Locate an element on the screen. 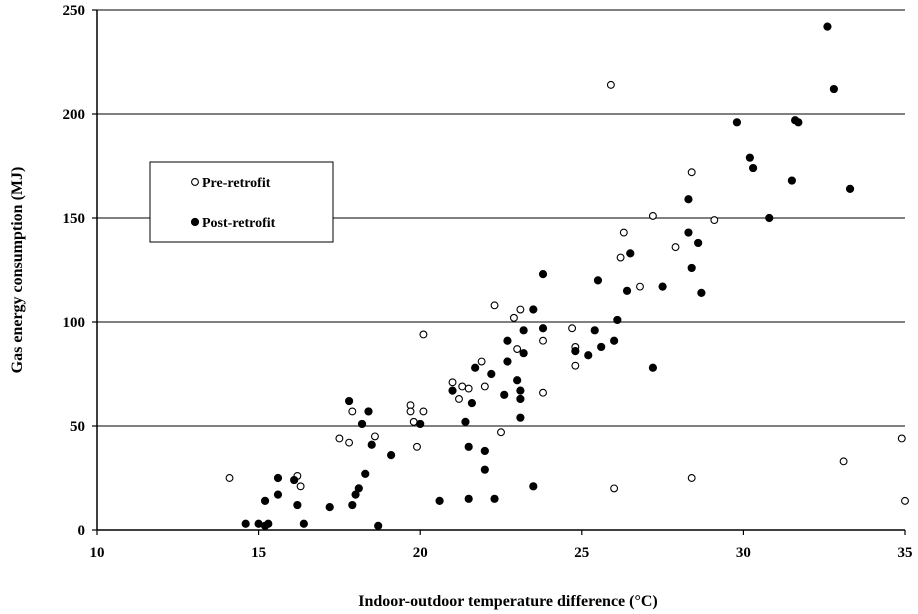 Image resolution: width=918 pixels, height=614 pixels. x-tick-label-25: 25 is located at coordinates (581, 553).